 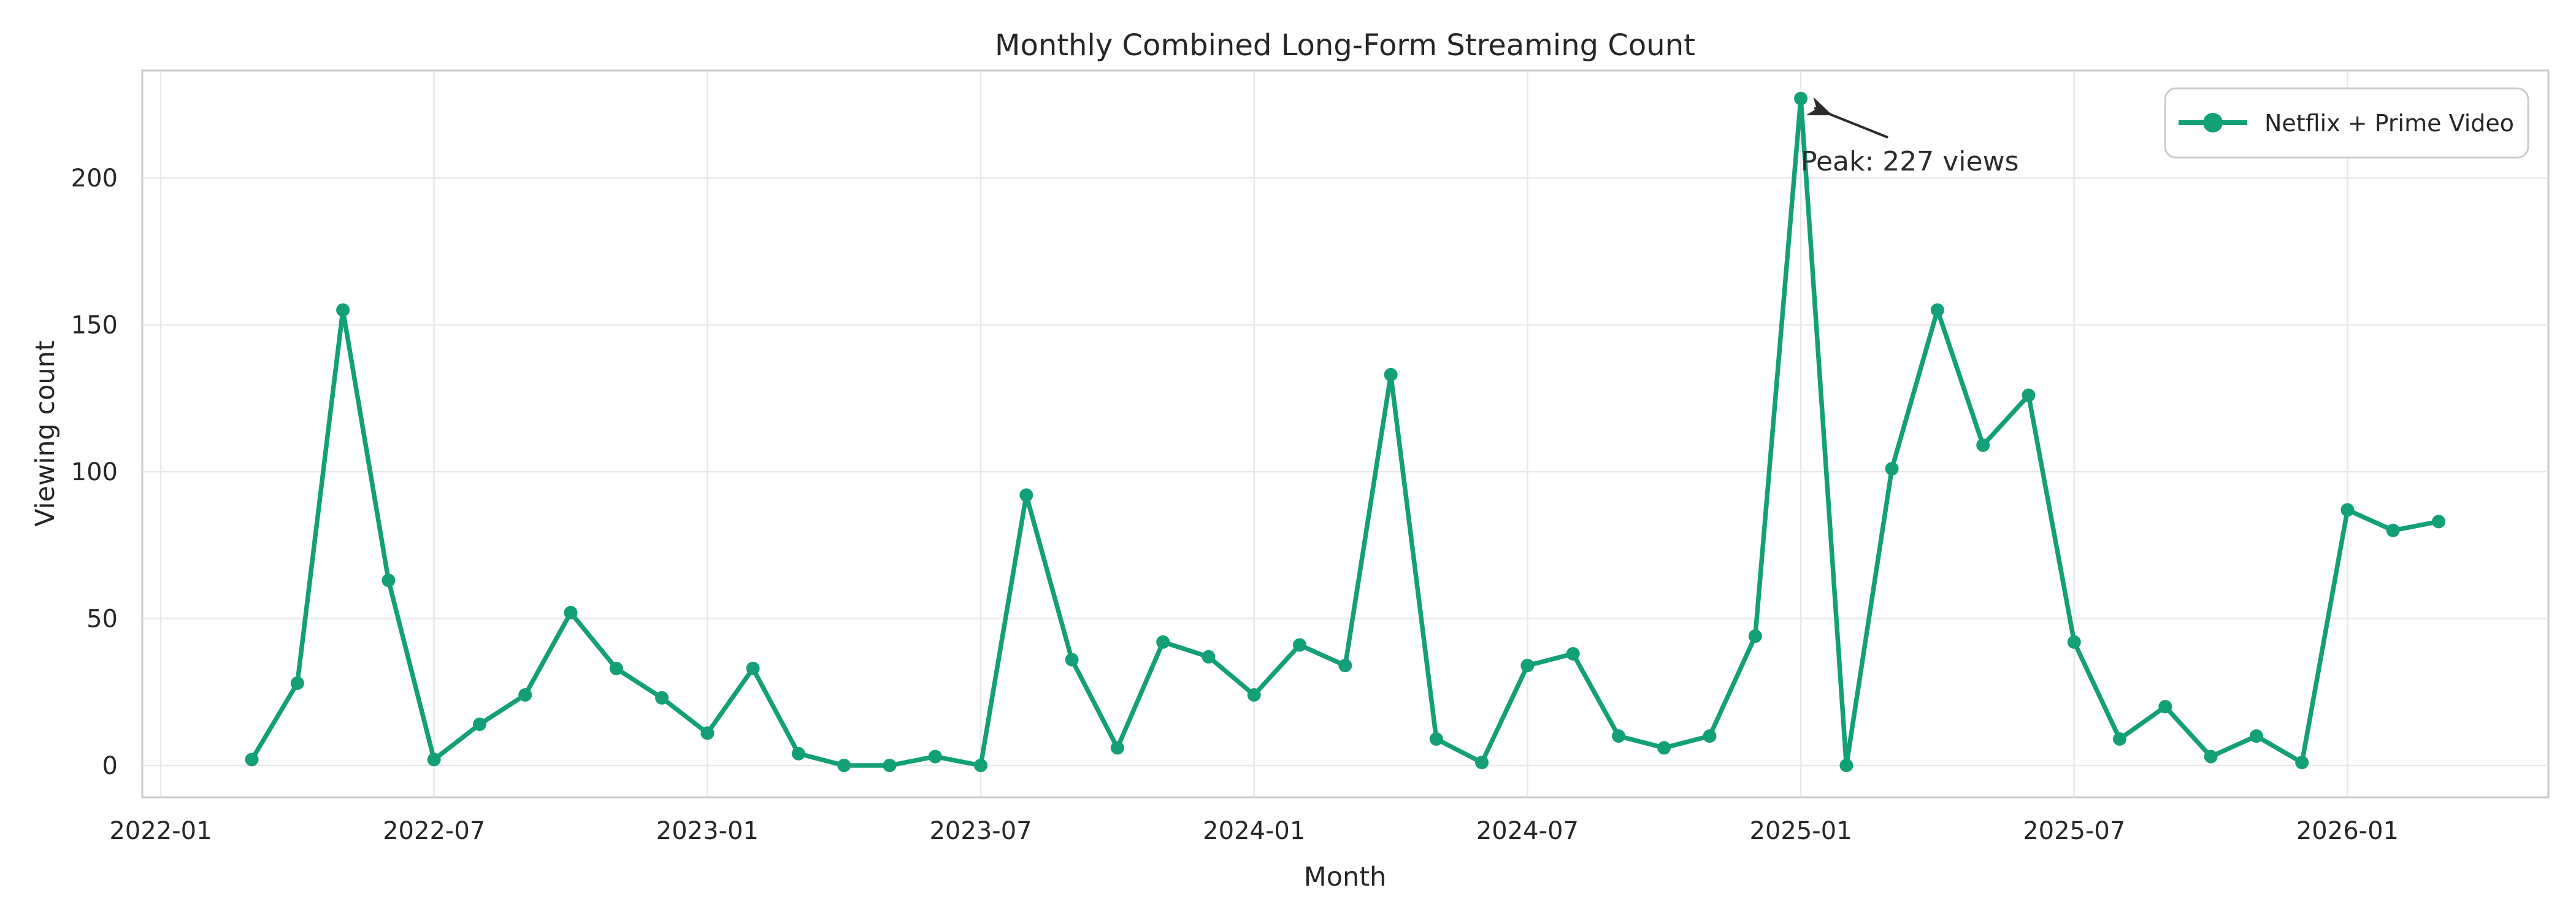 I want to click on x-tick-label: 2023-01, so click(x=707, y=831).